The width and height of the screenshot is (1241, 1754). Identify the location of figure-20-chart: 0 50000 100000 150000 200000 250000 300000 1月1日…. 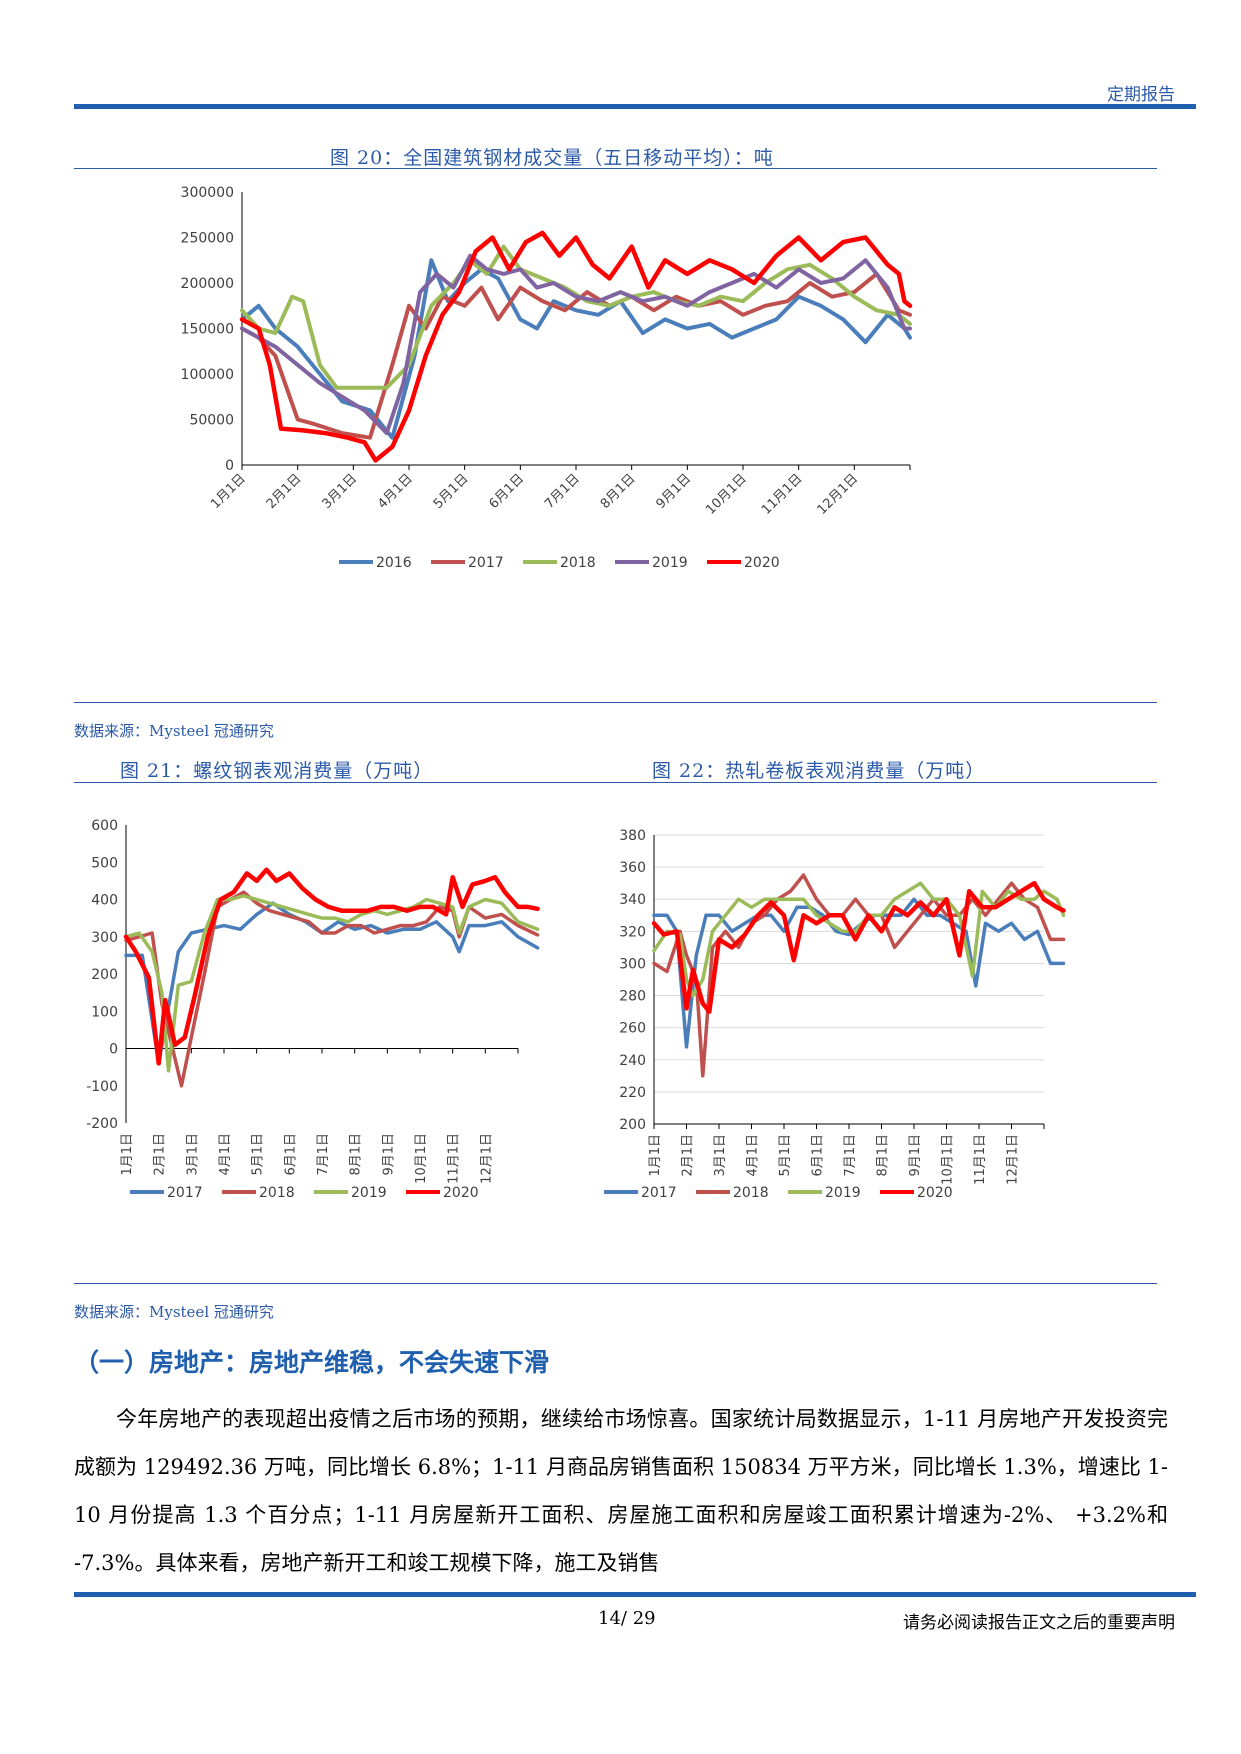
(547, 378).